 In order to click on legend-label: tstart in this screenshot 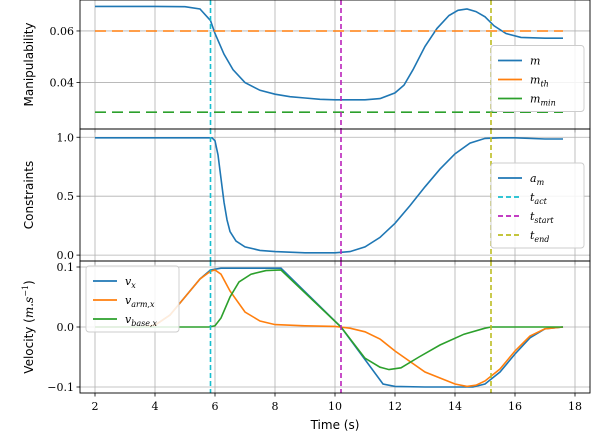, I will do `click(542, 217)`.